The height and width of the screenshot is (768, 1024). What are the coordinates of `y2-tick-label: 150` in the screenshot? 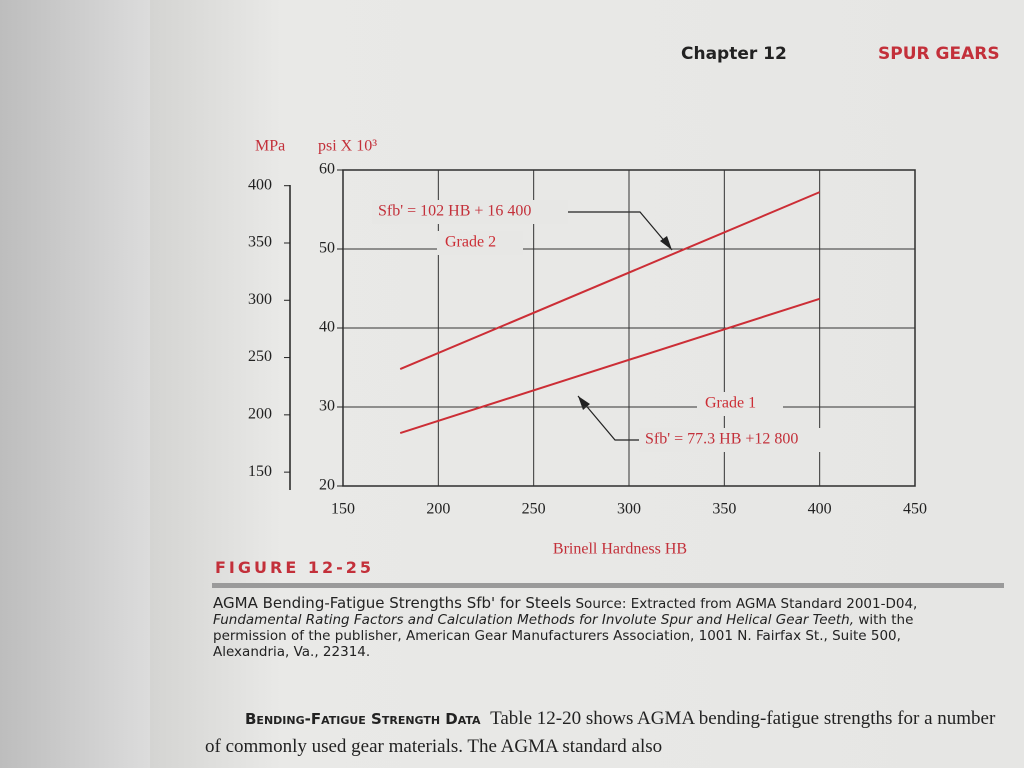 It's located at (260, 471).